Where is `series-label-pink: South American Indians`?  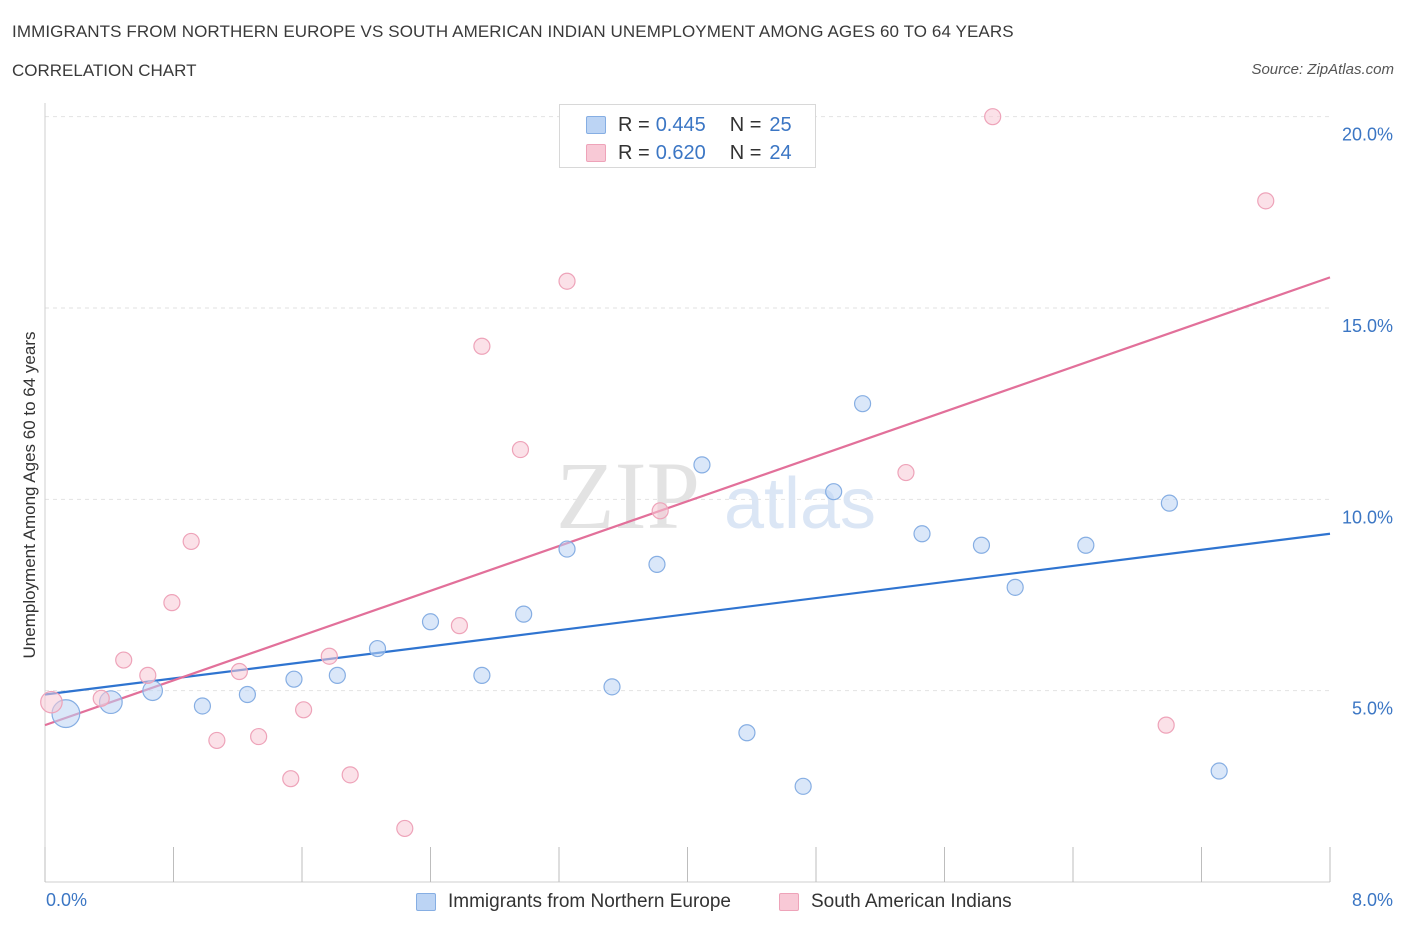 series-label-pink: South American Indians is located at coordinates (911, 901).